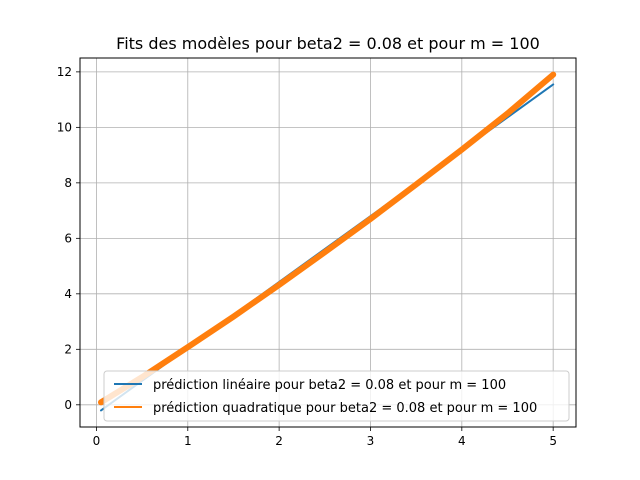  I want to click on y-tick-label: 10, so click(64, 127).